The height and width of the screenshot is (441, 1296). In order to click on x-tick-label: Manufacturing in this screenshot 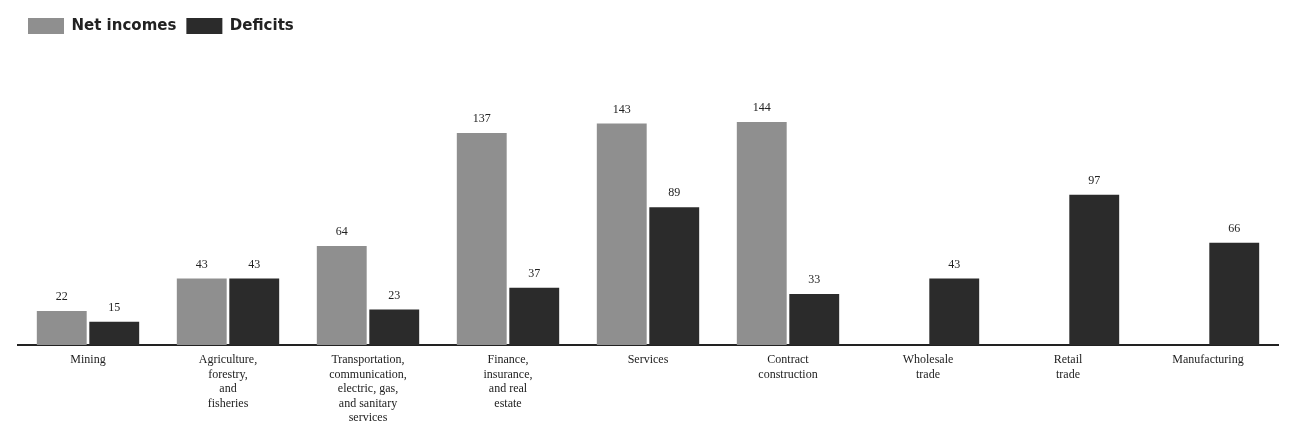, I will do `click(1208, 359)`.